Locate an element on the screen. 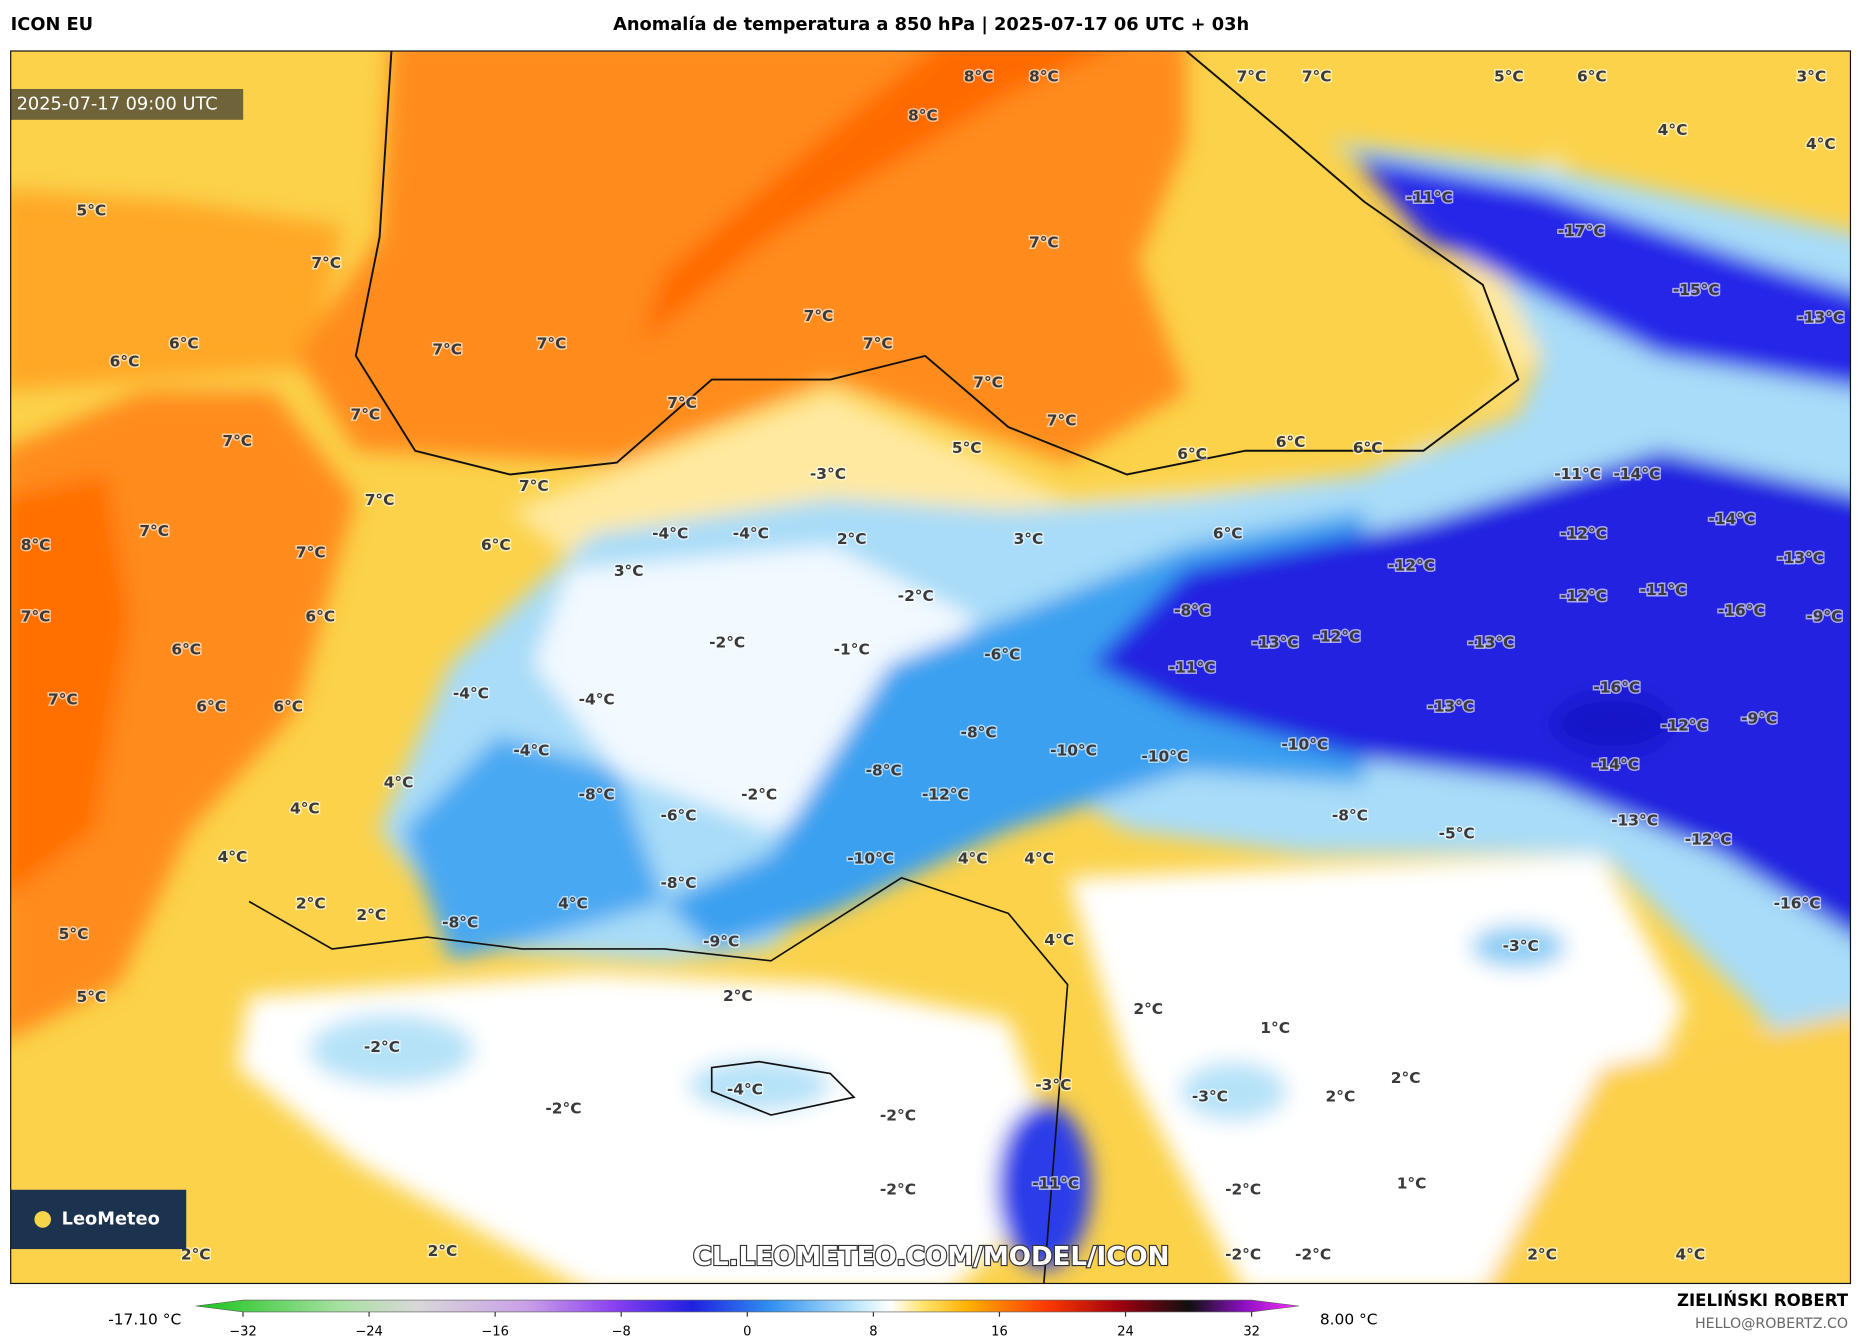 Image resolution: width=1860 pixels, height=1340 pixels. coastline is located at coordinates (658, 1080).